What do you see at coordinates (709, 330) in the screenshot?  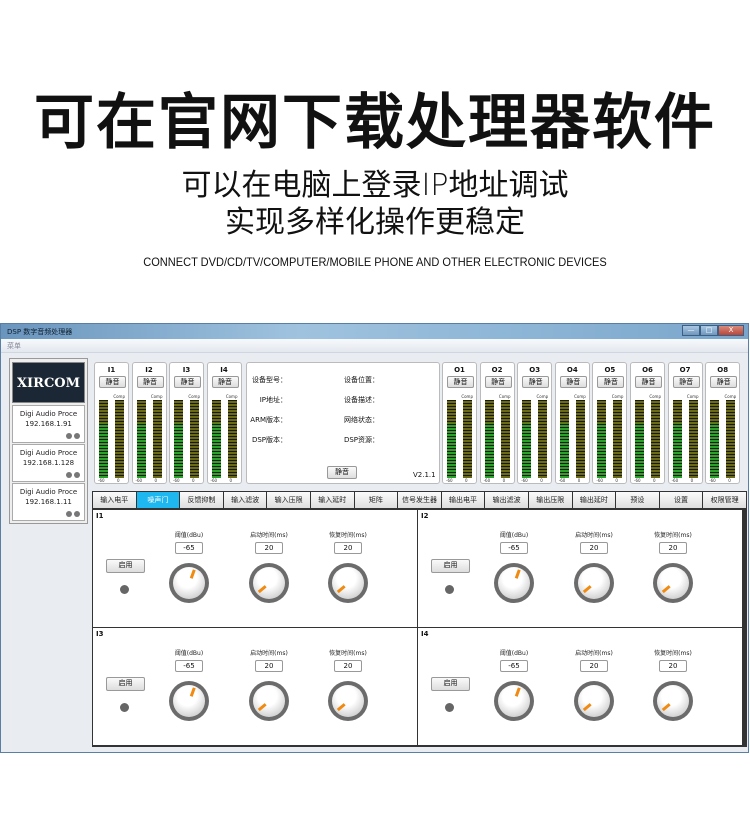 I see `maximize-button: □` at bounding box center [709, 330].